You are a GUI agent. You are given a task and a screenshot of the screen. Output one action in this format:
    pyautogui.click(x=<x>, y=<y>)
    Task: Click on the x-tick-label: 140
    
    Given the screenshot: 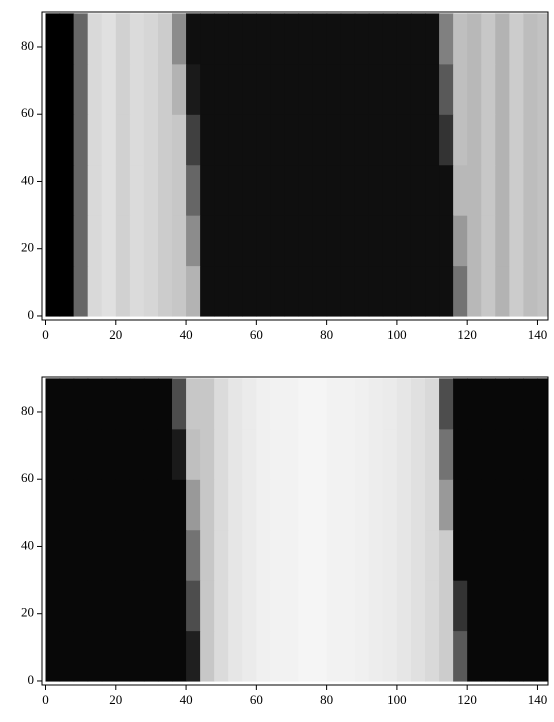 What is the action you would take?
    pyautogui.click(x=538, y=334)
    